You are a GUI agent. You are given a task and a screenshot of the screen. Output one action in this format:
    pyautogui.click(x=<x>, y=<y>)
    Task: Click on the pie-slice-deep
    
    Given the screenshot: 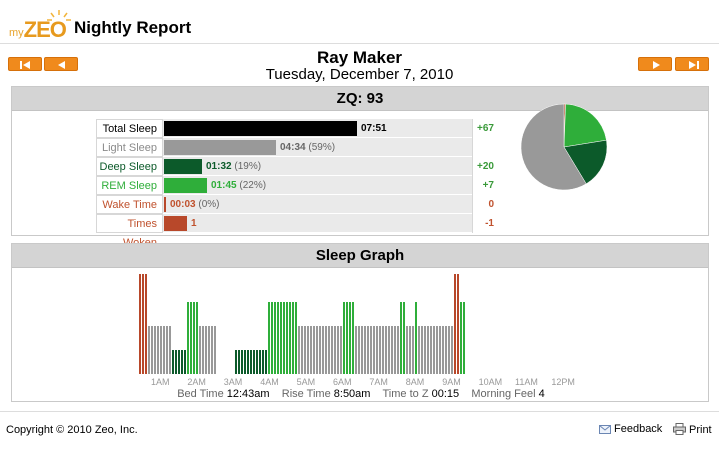 What is the action you would take?
    pyautogui.click(x=585, y=162)
    